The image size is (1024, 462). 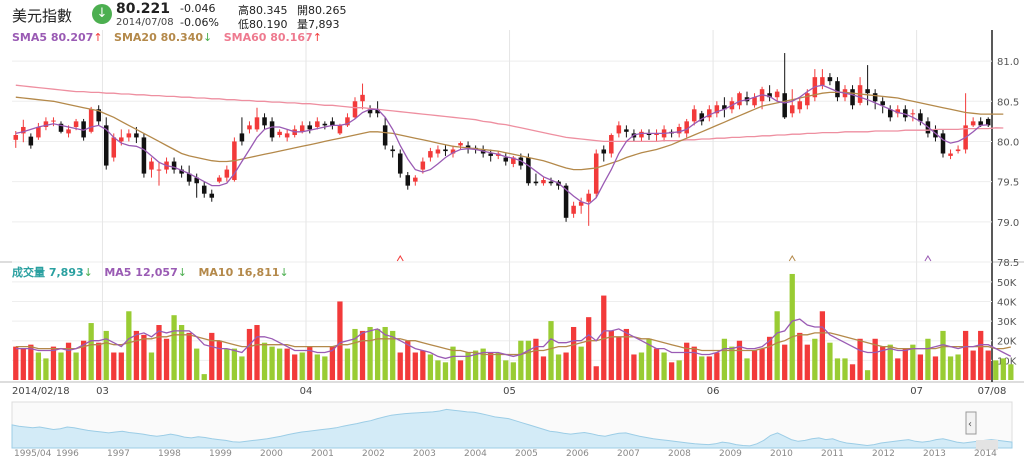 What do you see at coordinates (163, 37) in the screenshot?
I see `sma20-legend: SMA20 80.340↓` at bounding box center [163, 37].